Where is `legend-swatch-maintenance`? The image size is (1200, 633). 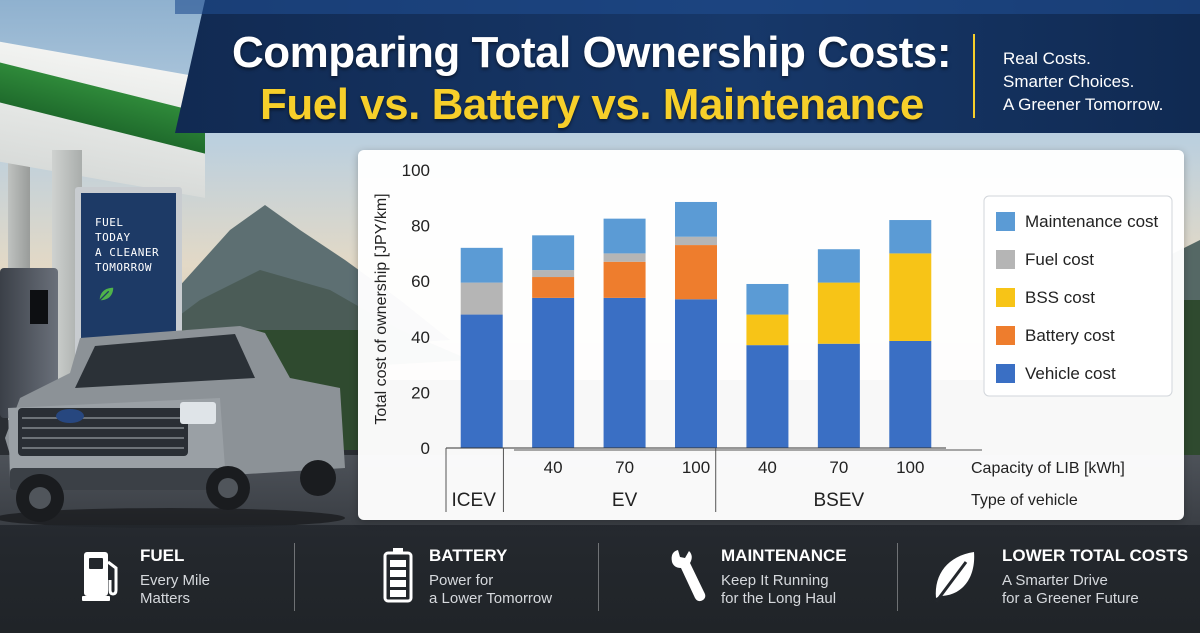 legend-swatch-maintenance is located at coordinates (1005, 221).